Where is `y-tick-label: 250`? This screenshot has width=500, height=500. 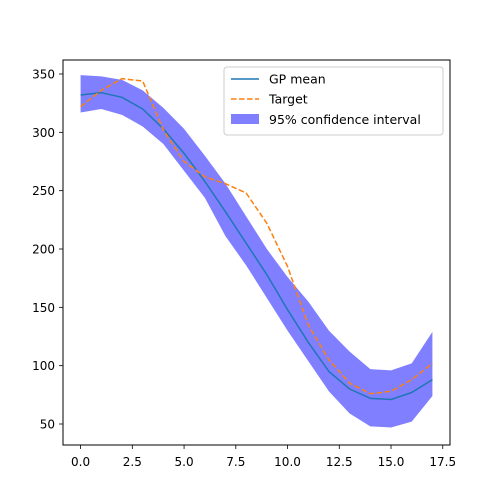 y-tick-label: 250 is located at coordinates (43, 191).